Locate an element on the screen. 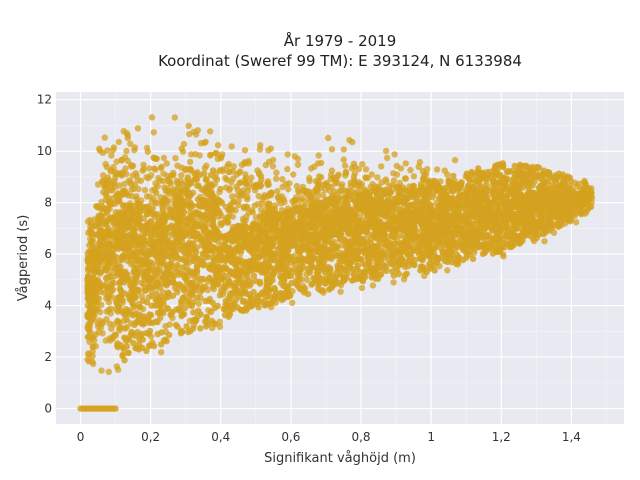 The image size is (640, 480). chart-title-line1: År 1979 - 2019 is located at coordinates (340, 40).